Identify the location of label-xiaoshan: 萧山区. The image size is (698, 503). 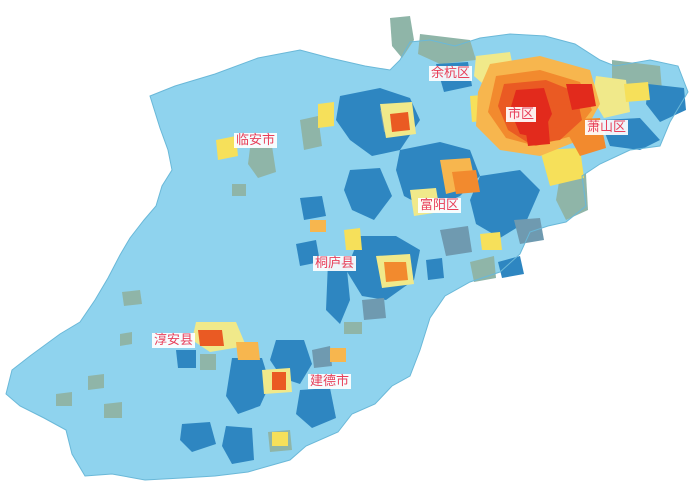
(607, 127).